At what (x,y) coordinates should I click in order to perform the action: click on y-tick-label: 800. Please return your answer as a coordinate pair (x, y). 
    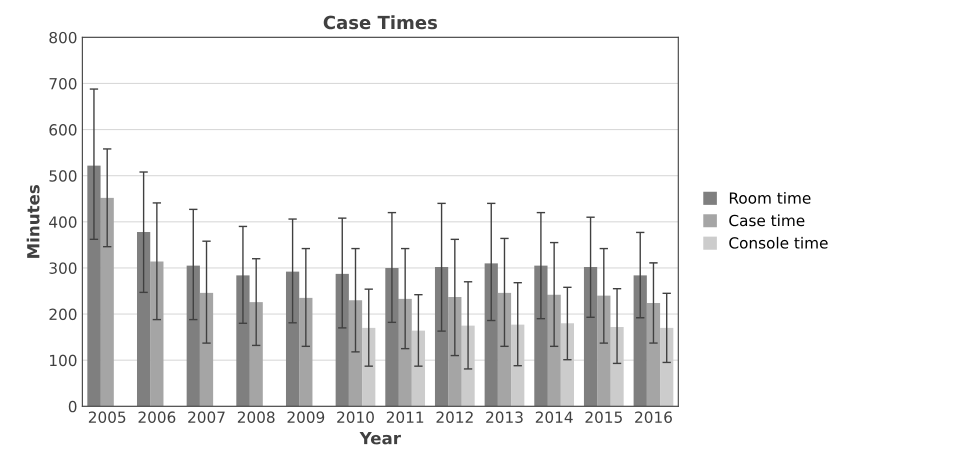
    Looking at the image, I should click on (62, 38).